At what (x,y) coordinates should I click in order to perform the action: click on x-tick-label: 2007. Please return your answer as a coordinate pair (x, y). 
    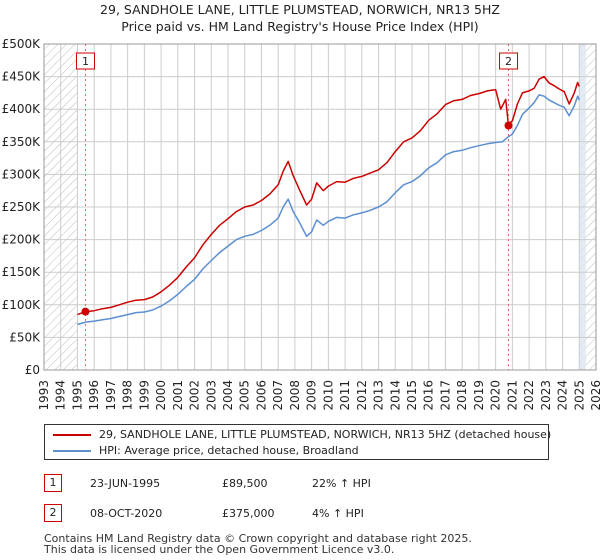
    Looking at the image, I should click on (278, 395).